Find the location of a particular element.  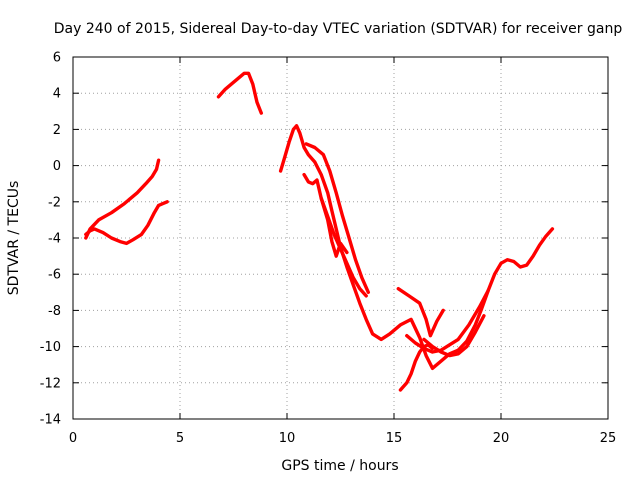

y-tick-label: 4 is located at coordinates (57, 94).